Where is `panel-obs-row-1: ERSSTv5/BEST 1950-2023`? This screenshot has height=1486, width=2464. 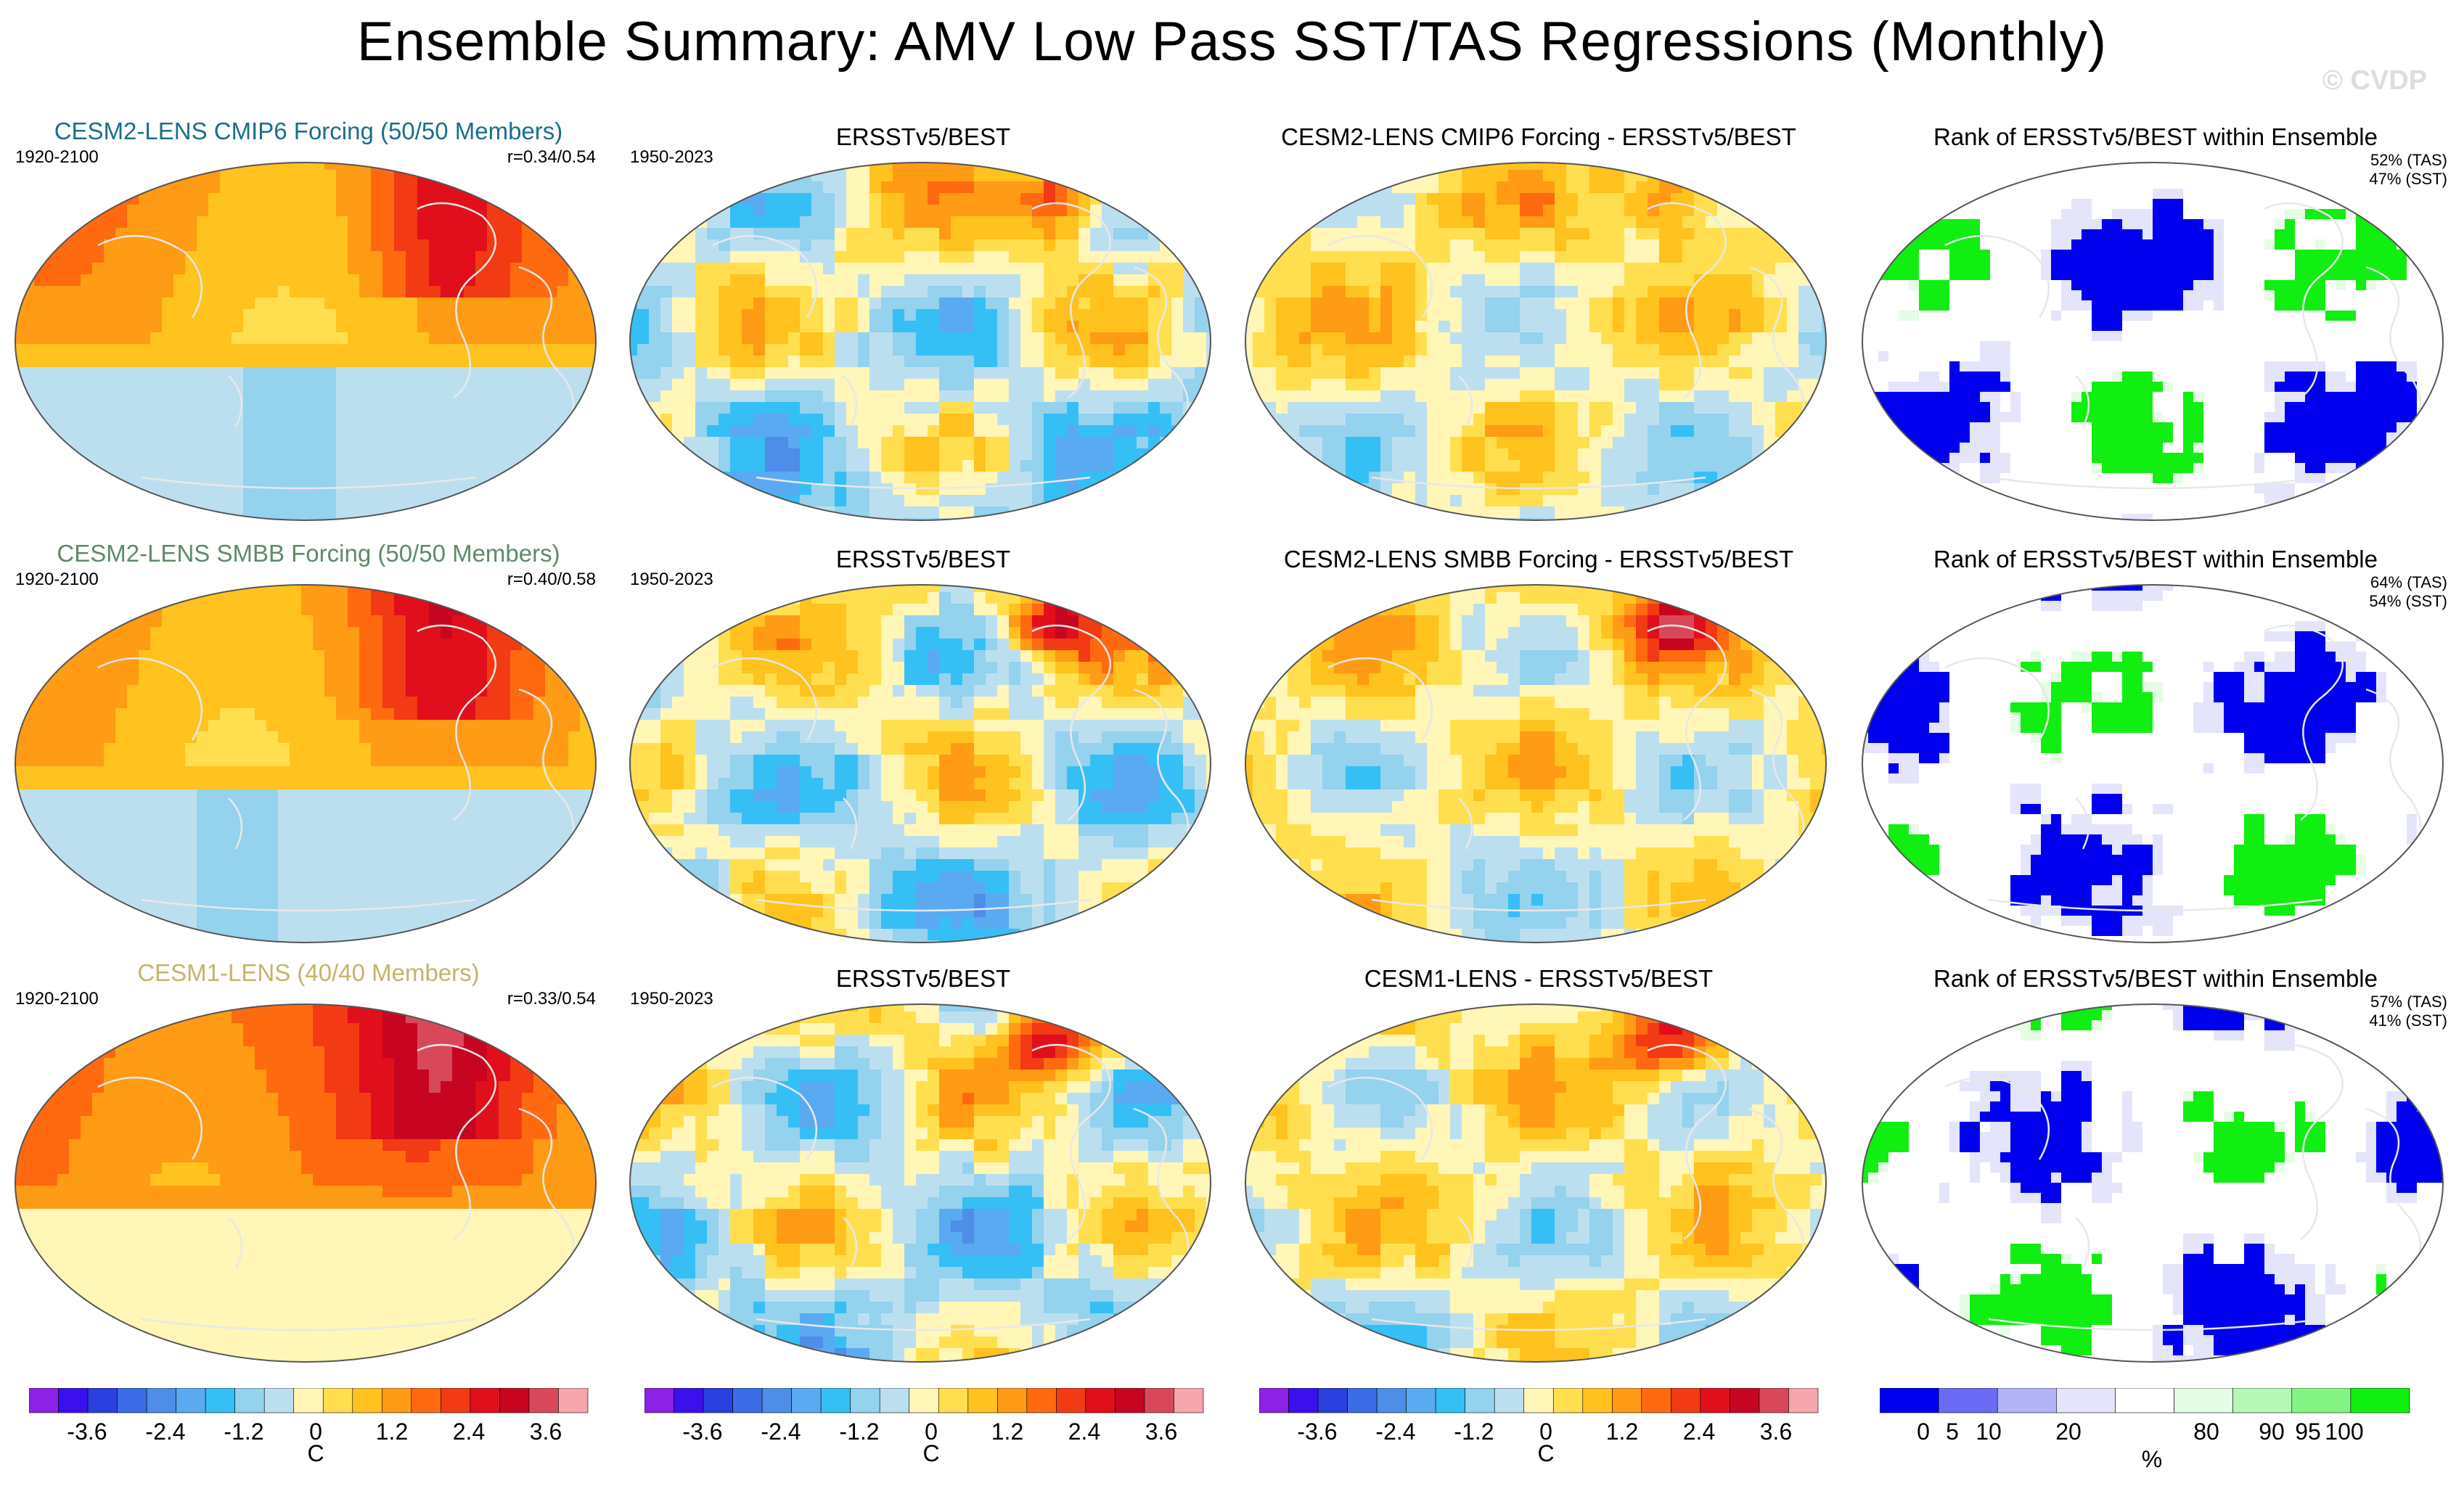 panel-obs-row-1: ERSSTv5/BEST 1950-2023 is located at coordinates (924, 318).